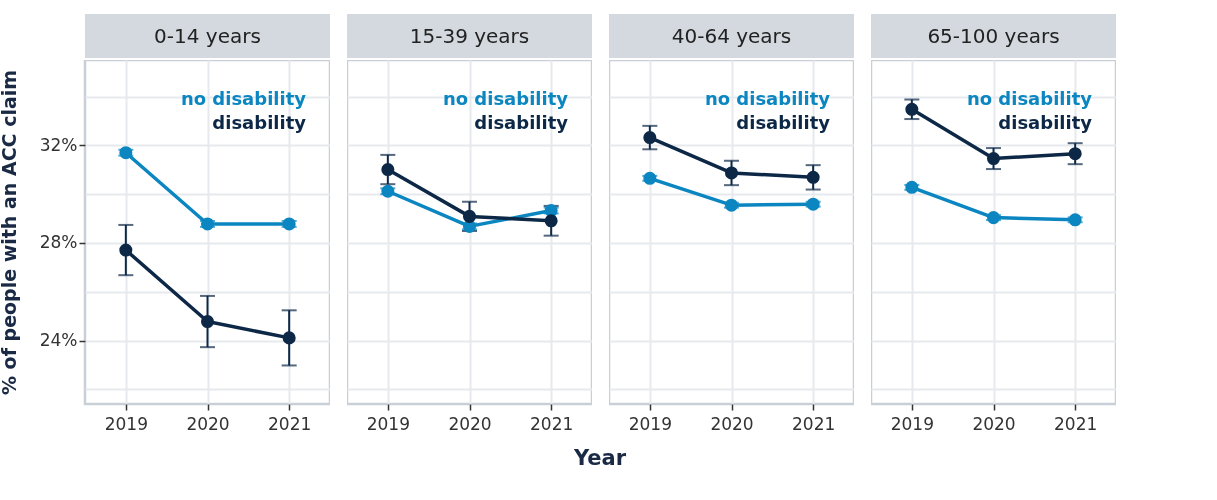 The height and width of the screenshot is (500, 1217). I want to click on chart-title: 65-100 years, so click(993, 36).